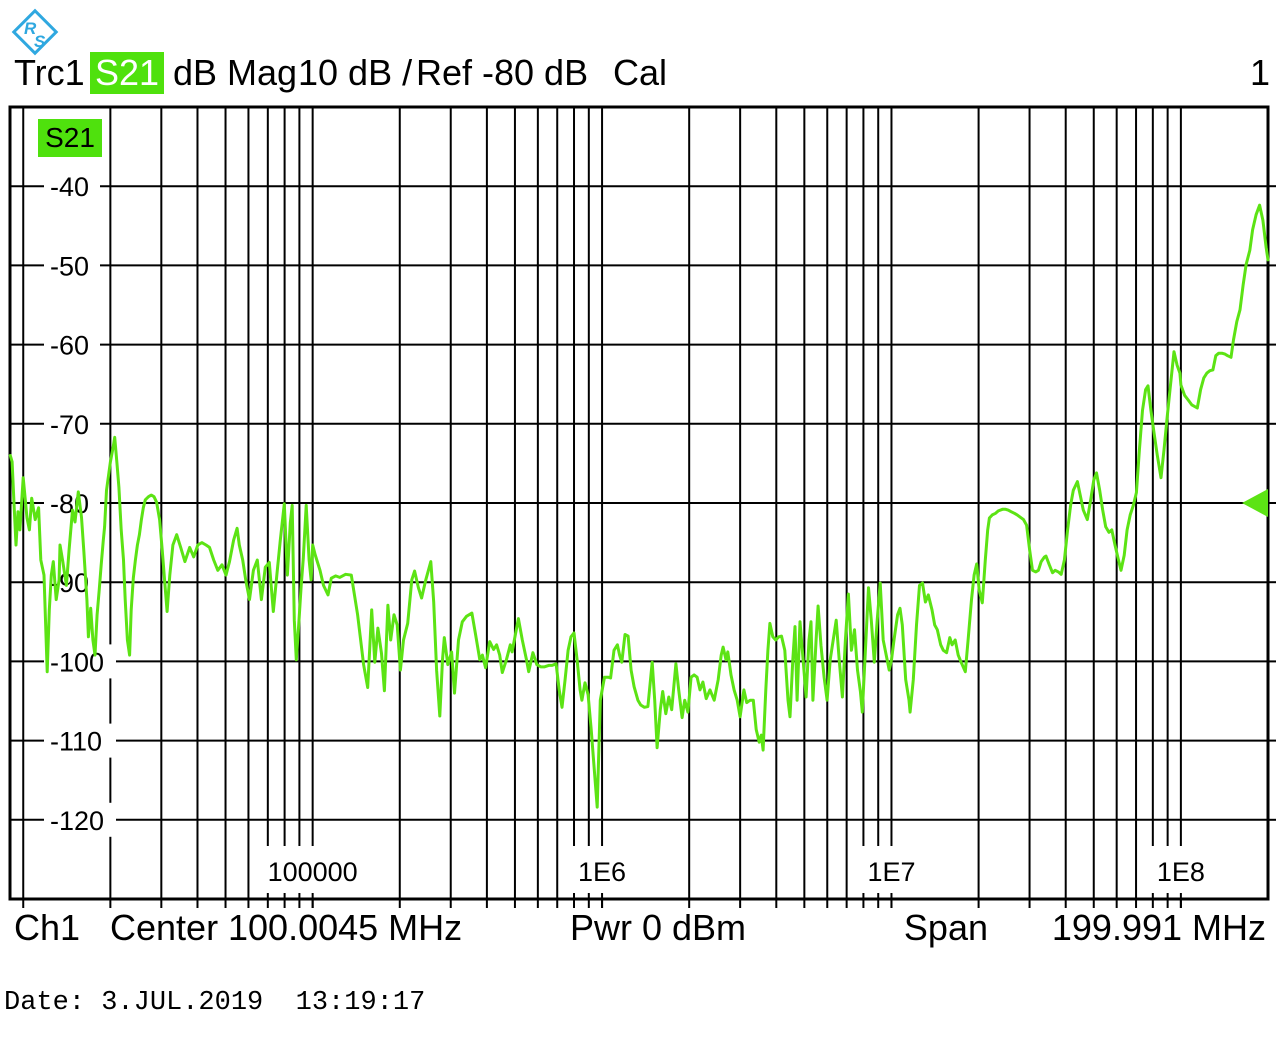 The image size is (1278, 1052). What do you see at coordinates (77, 821) in the screenshot?
I see `y-axis-tick-label: -120` at bounding box center [77, 821].